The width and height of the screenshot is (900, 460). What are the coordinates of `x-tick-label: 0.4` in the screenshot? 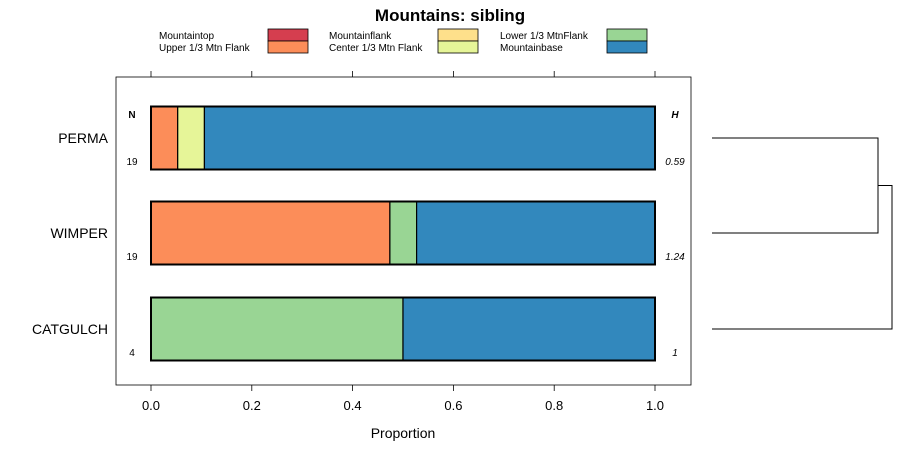 It's located at (353, 405).